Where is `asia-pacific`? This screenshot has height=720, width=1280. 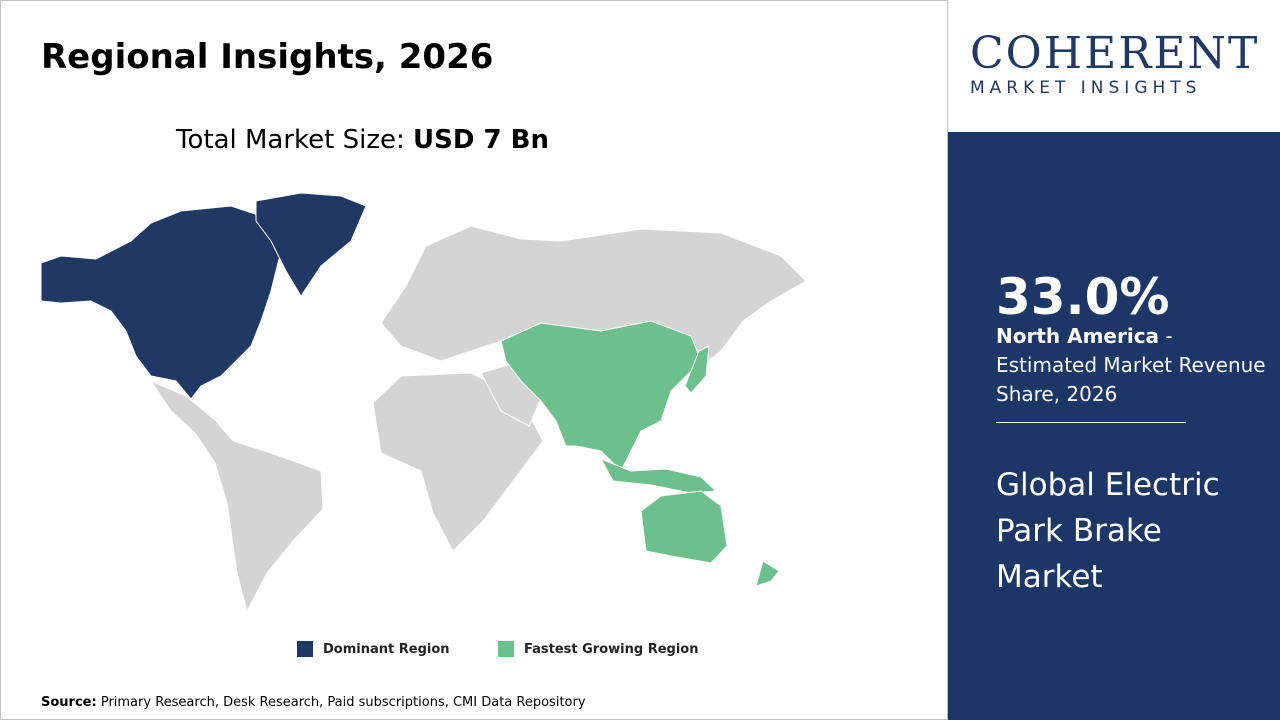
asia-pacific is located at coordinates (601, 396).